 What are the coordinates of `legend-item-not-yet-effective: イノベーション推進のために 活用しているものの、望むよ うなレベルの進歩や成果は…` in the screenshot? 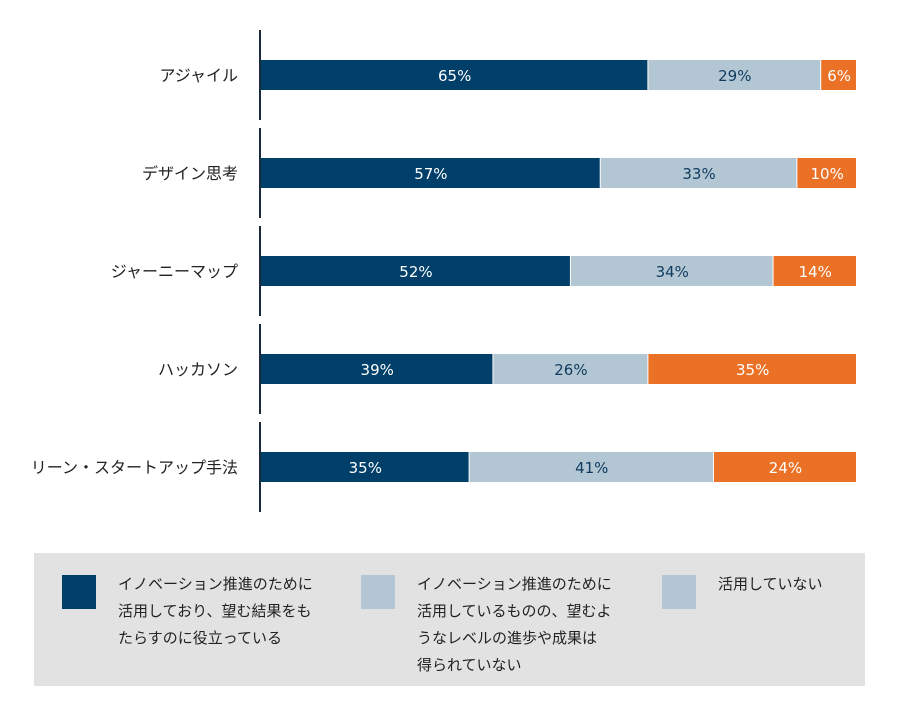 It's located at (486, 625).